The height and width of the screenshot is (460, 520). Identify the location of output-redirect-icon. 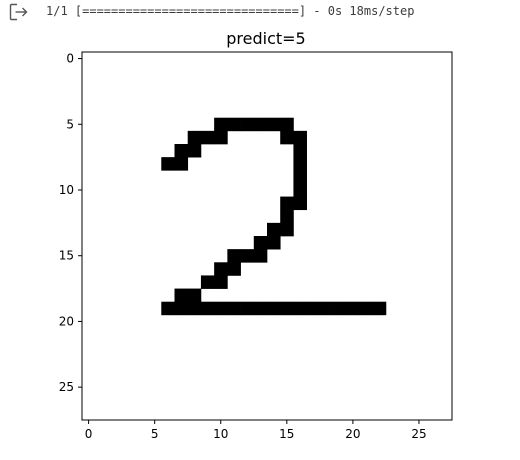
(19, 12).